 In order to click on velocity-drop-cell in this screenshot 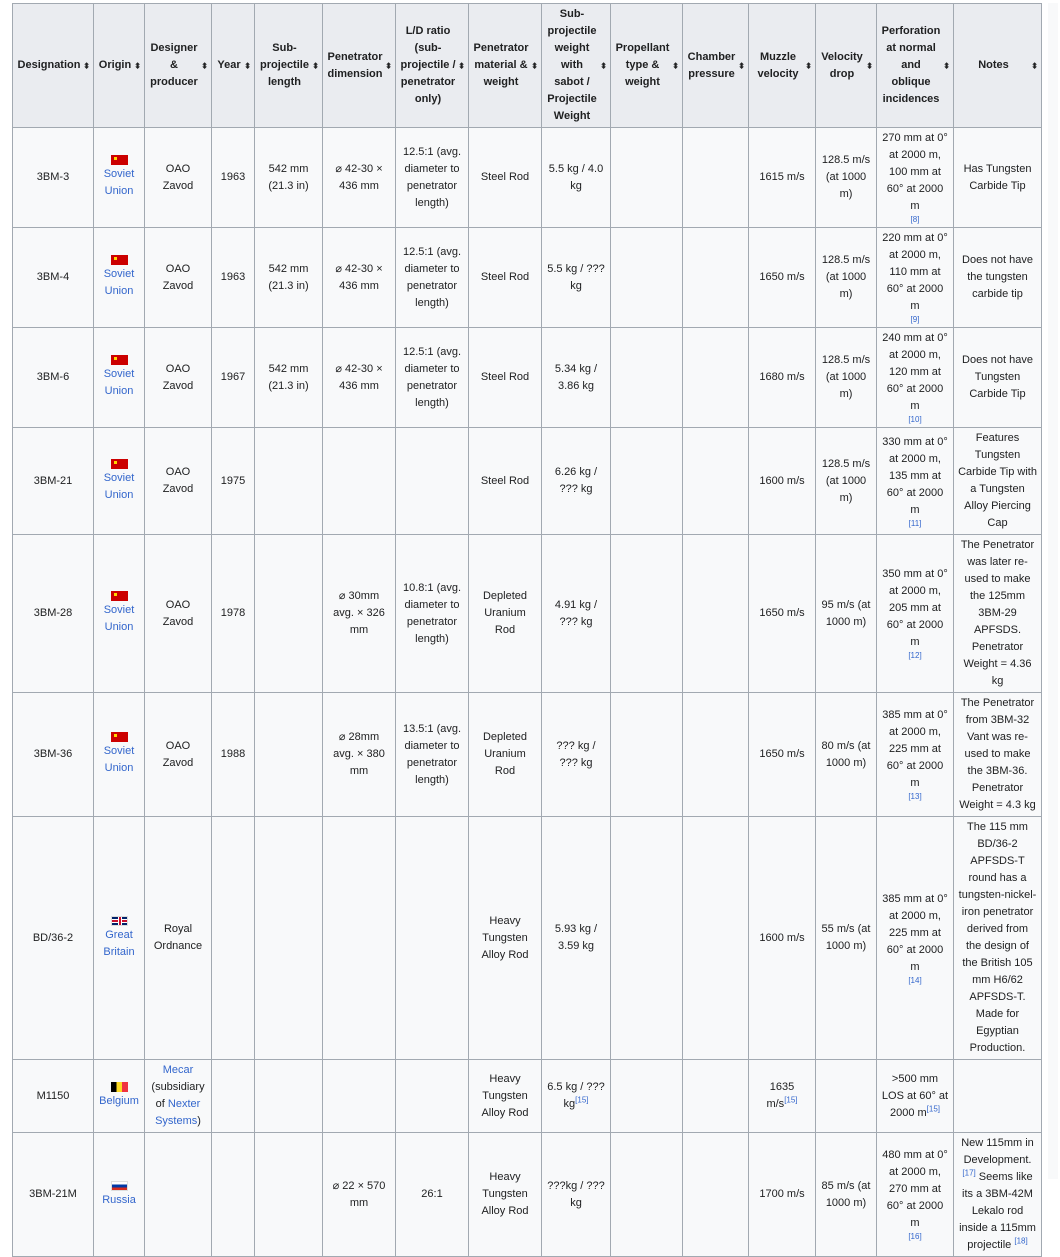, I will do `click(846, 1096)`.